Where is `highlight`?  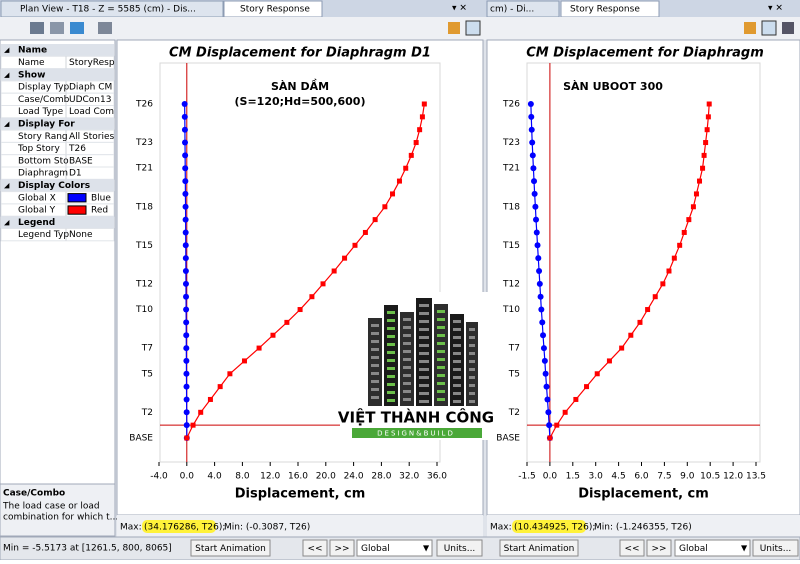
highlight is located at coordinates (179, 526).